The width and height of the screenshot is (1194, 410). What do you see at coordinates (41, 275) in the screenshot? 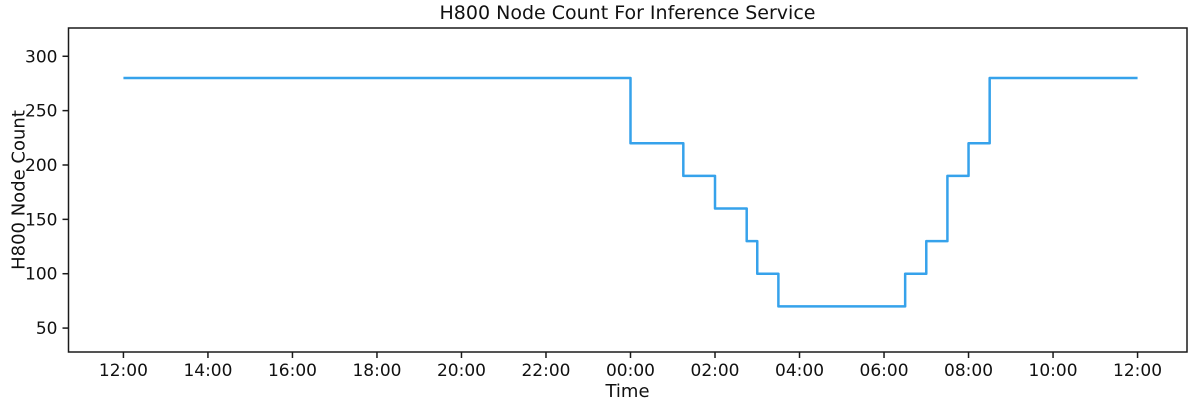
I see `y-tick-label: 100` at bounding box center [41, 275].